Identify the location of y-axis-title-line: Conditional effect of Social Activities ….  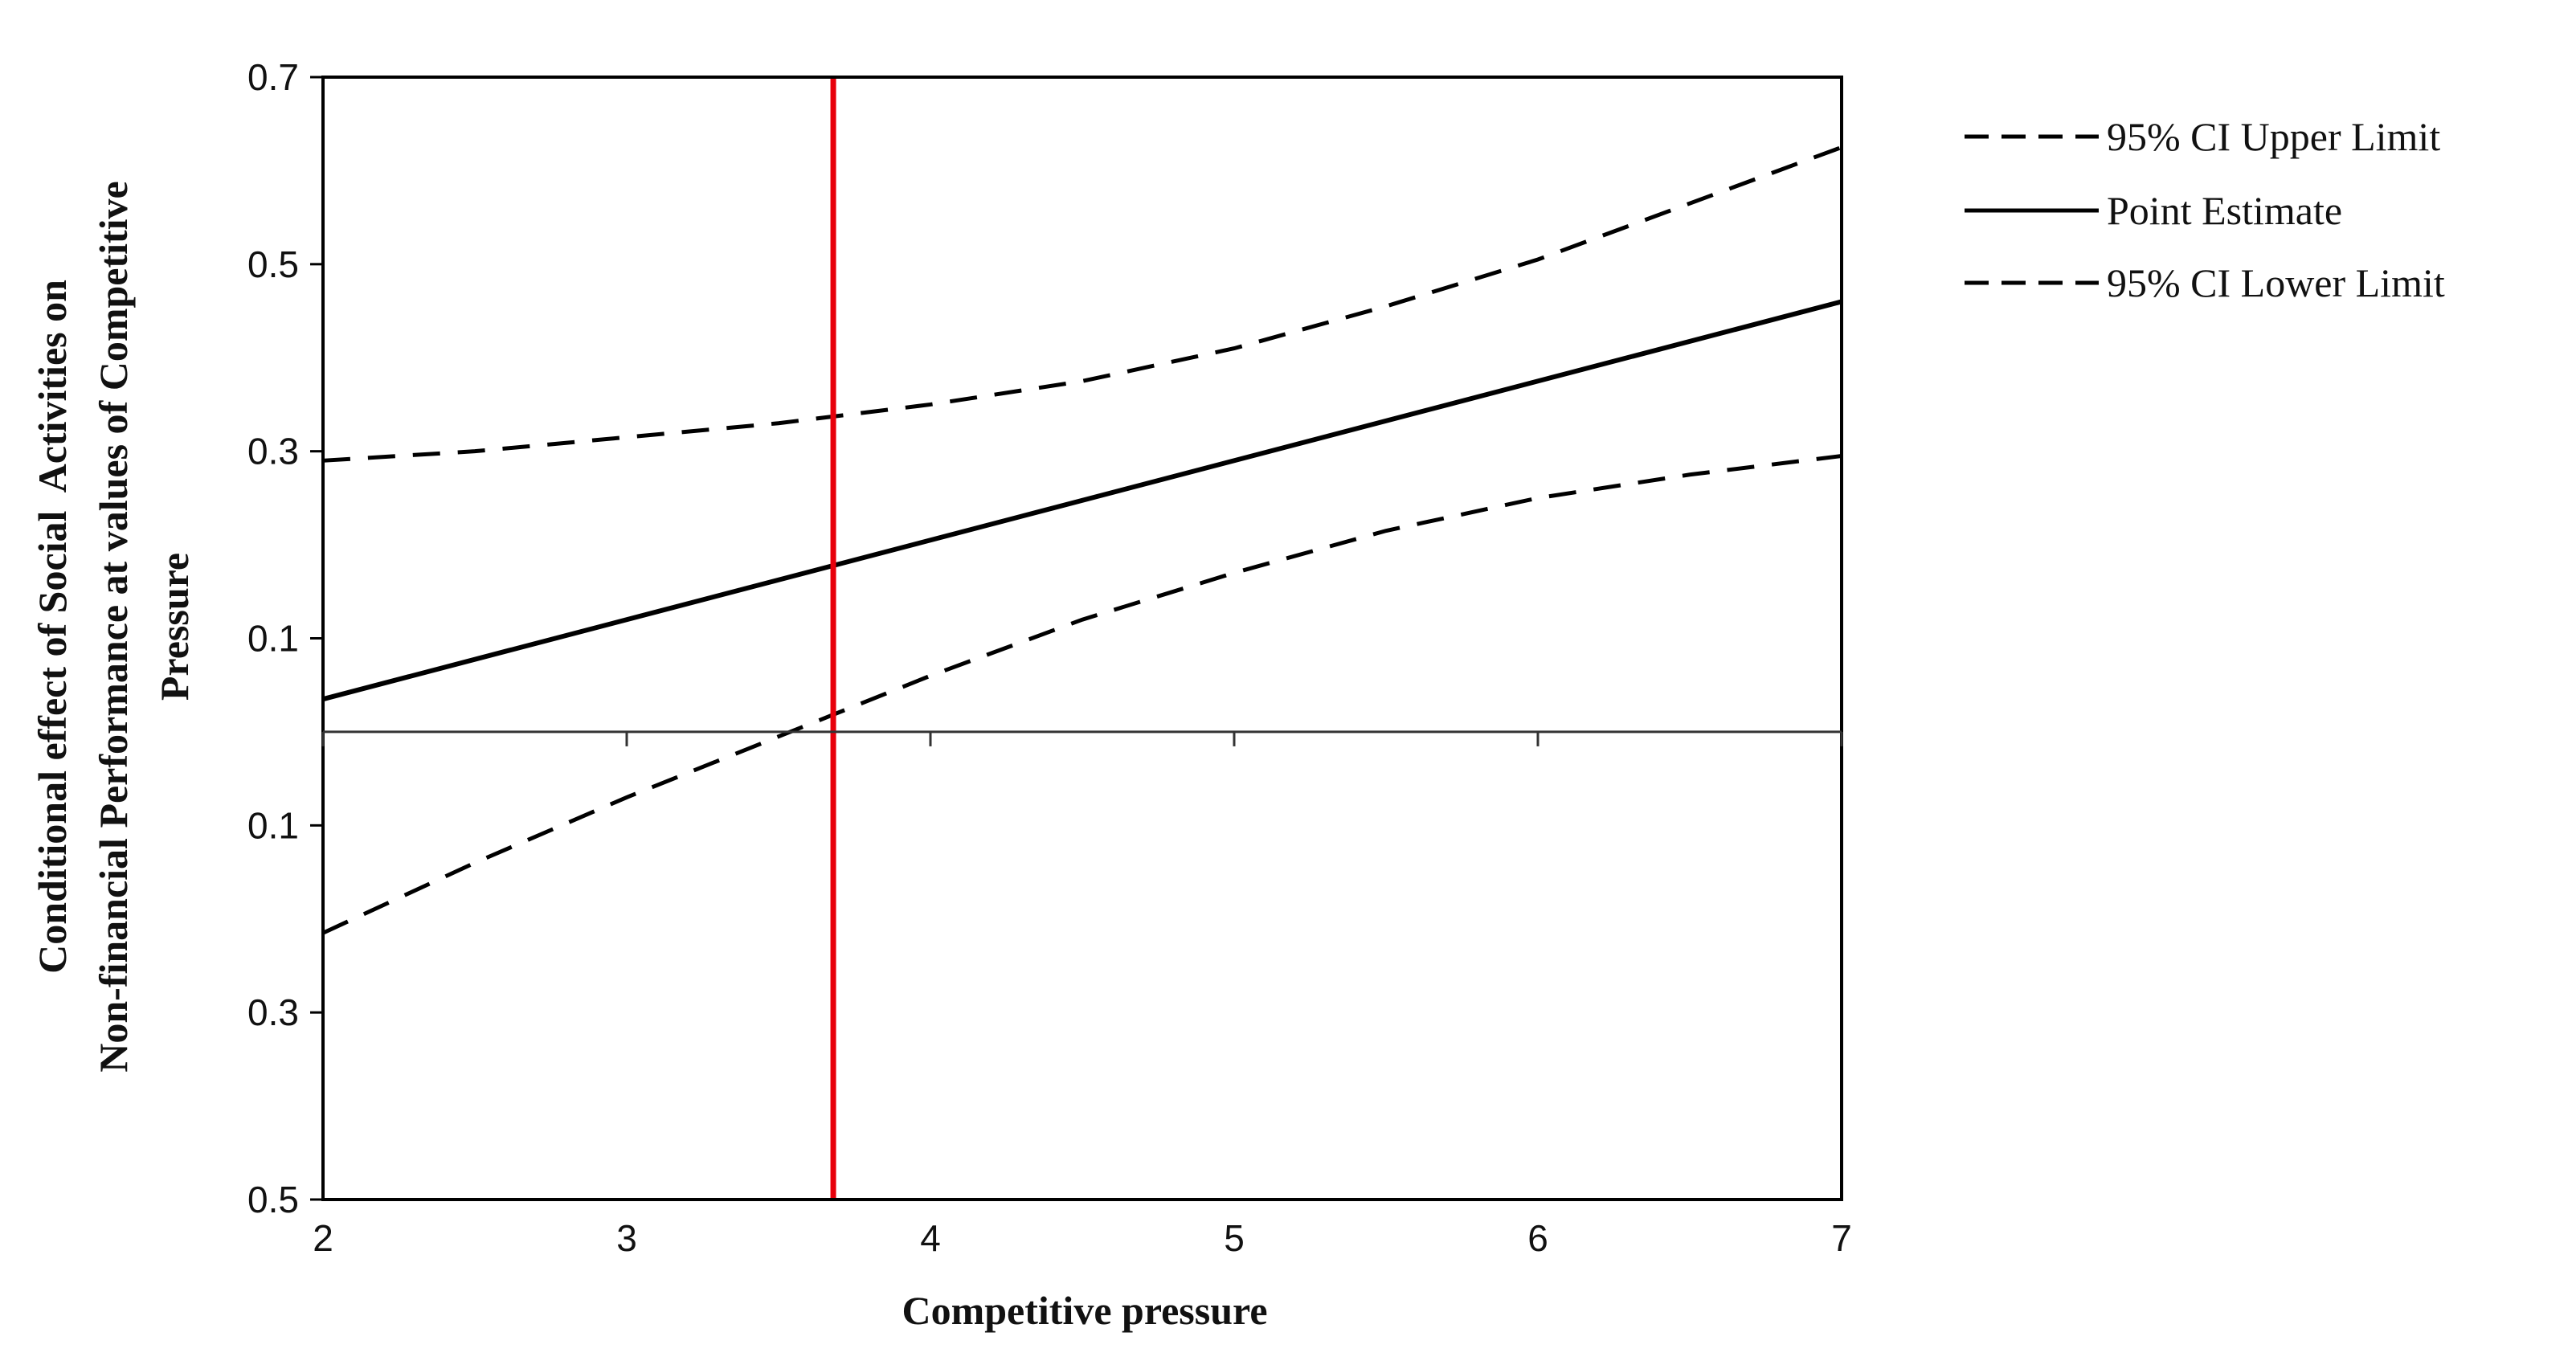
(52, 627).